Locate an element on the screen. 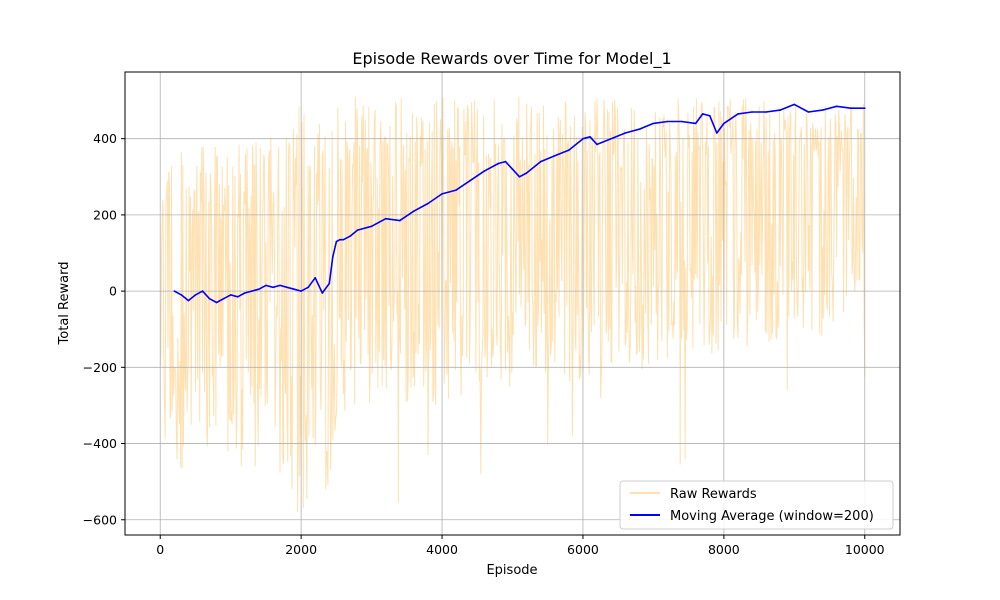  legend: Raw Rewards Moving Average (window=200) is located at coordinates (756, 505).